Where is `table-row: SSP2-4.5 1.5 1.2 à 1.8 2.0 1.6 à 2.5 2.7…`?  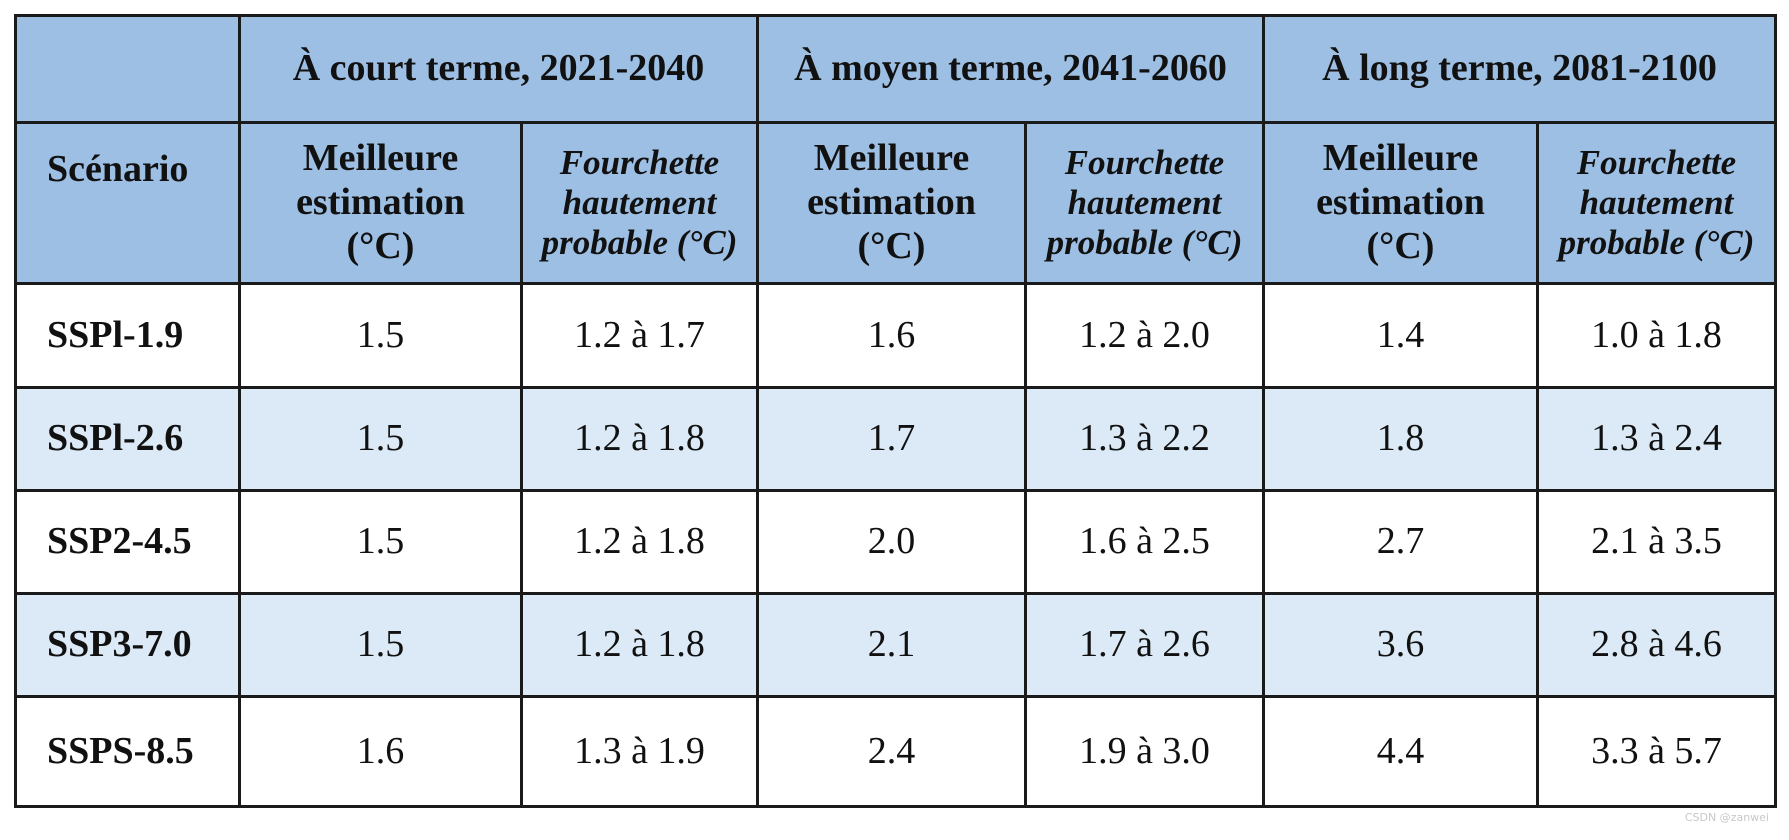
table-row: SSP2-4.5 1.5 1.2 à 1.8 2.0 1.6 à 2.5 2.7… is located at coordinates (895, 542).